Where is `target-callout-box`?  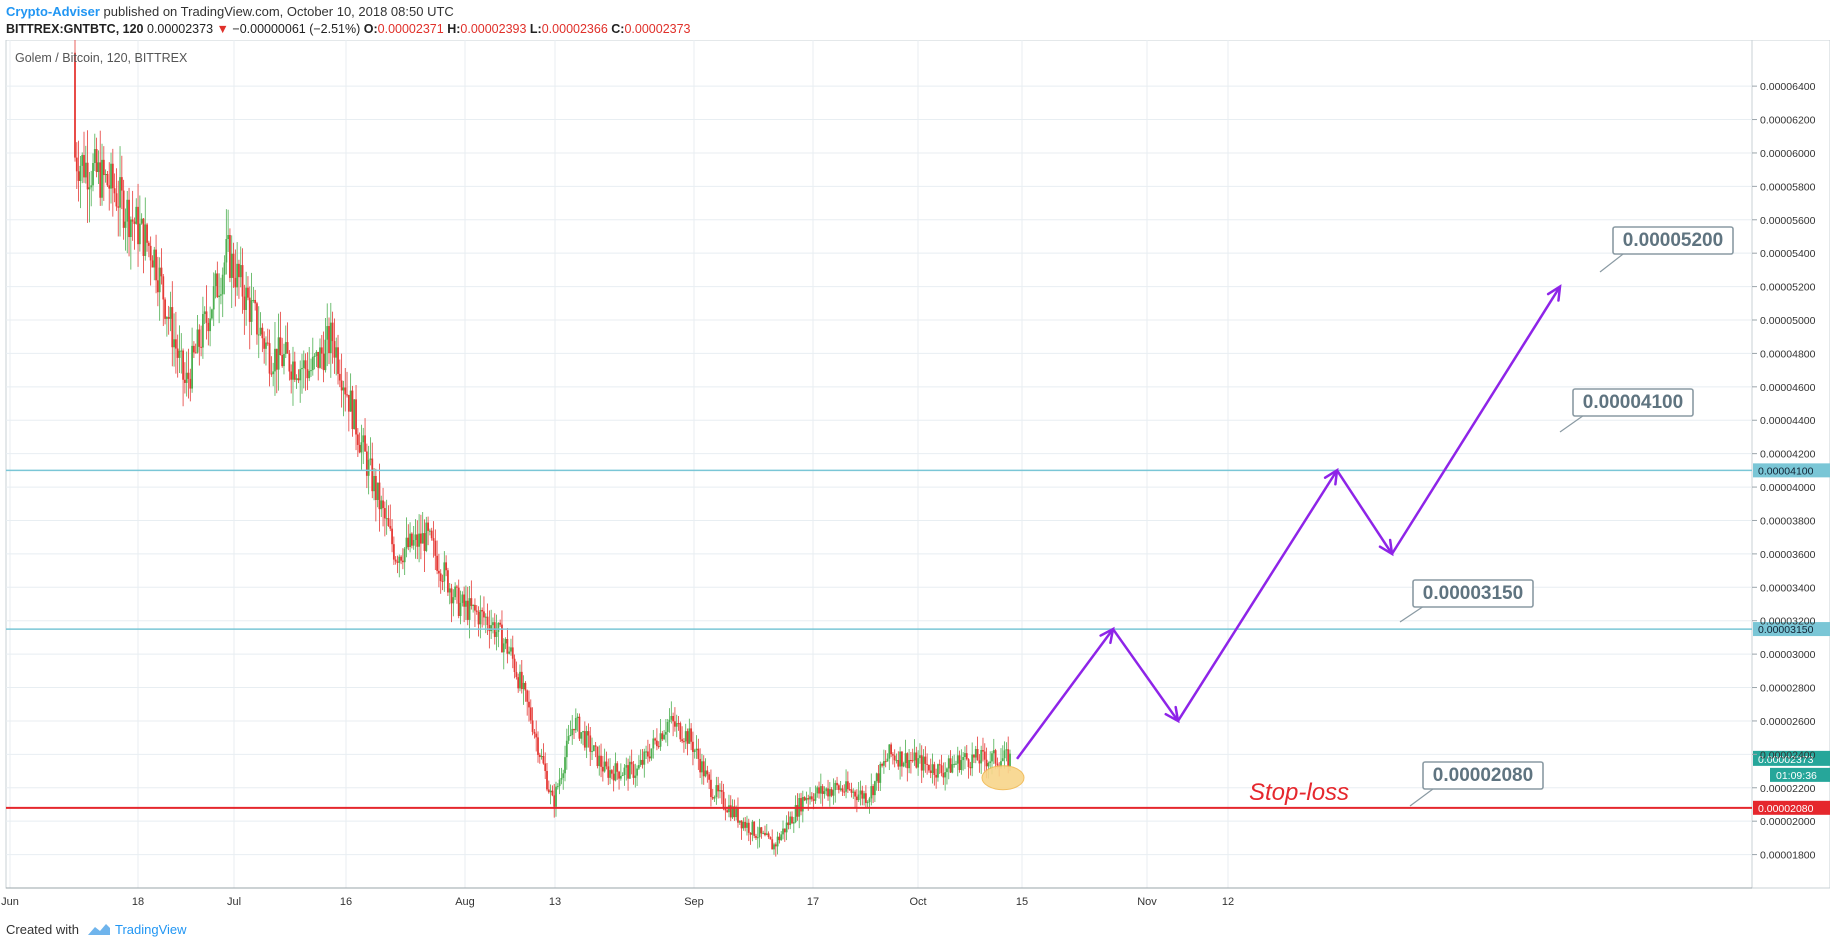 target-callout-box is located at coordinates (1673, 240).